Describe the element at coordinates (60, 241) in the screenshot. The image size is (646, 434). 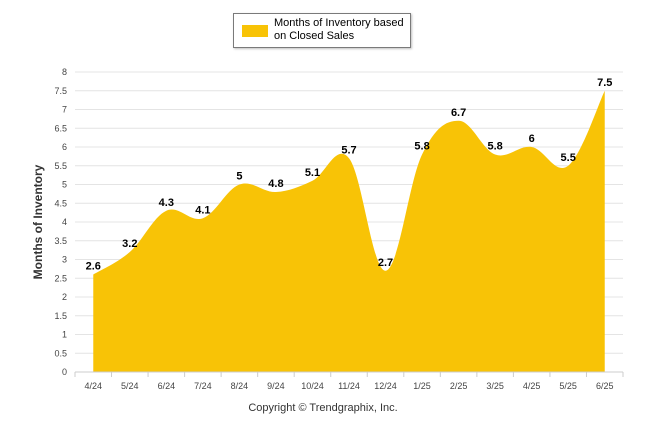
I see `y-tick-label: 3.5` at that location.